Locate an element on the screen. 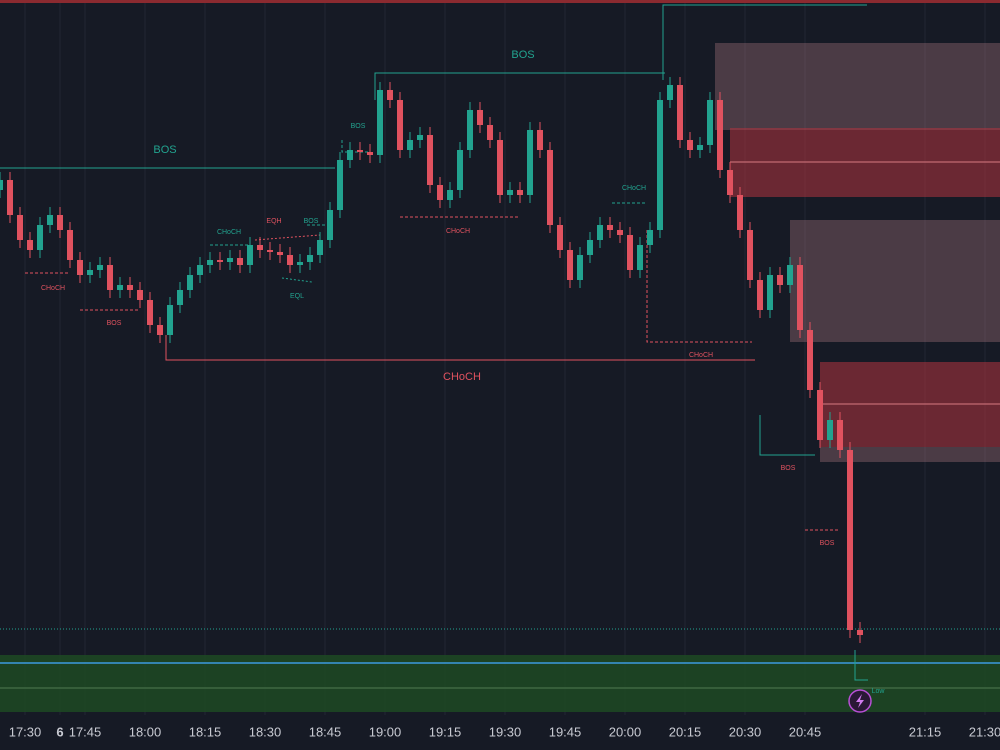 This screenshot has width=1000, height=750. x-tick-label: 19:15 is located at coordinates (445, 731).